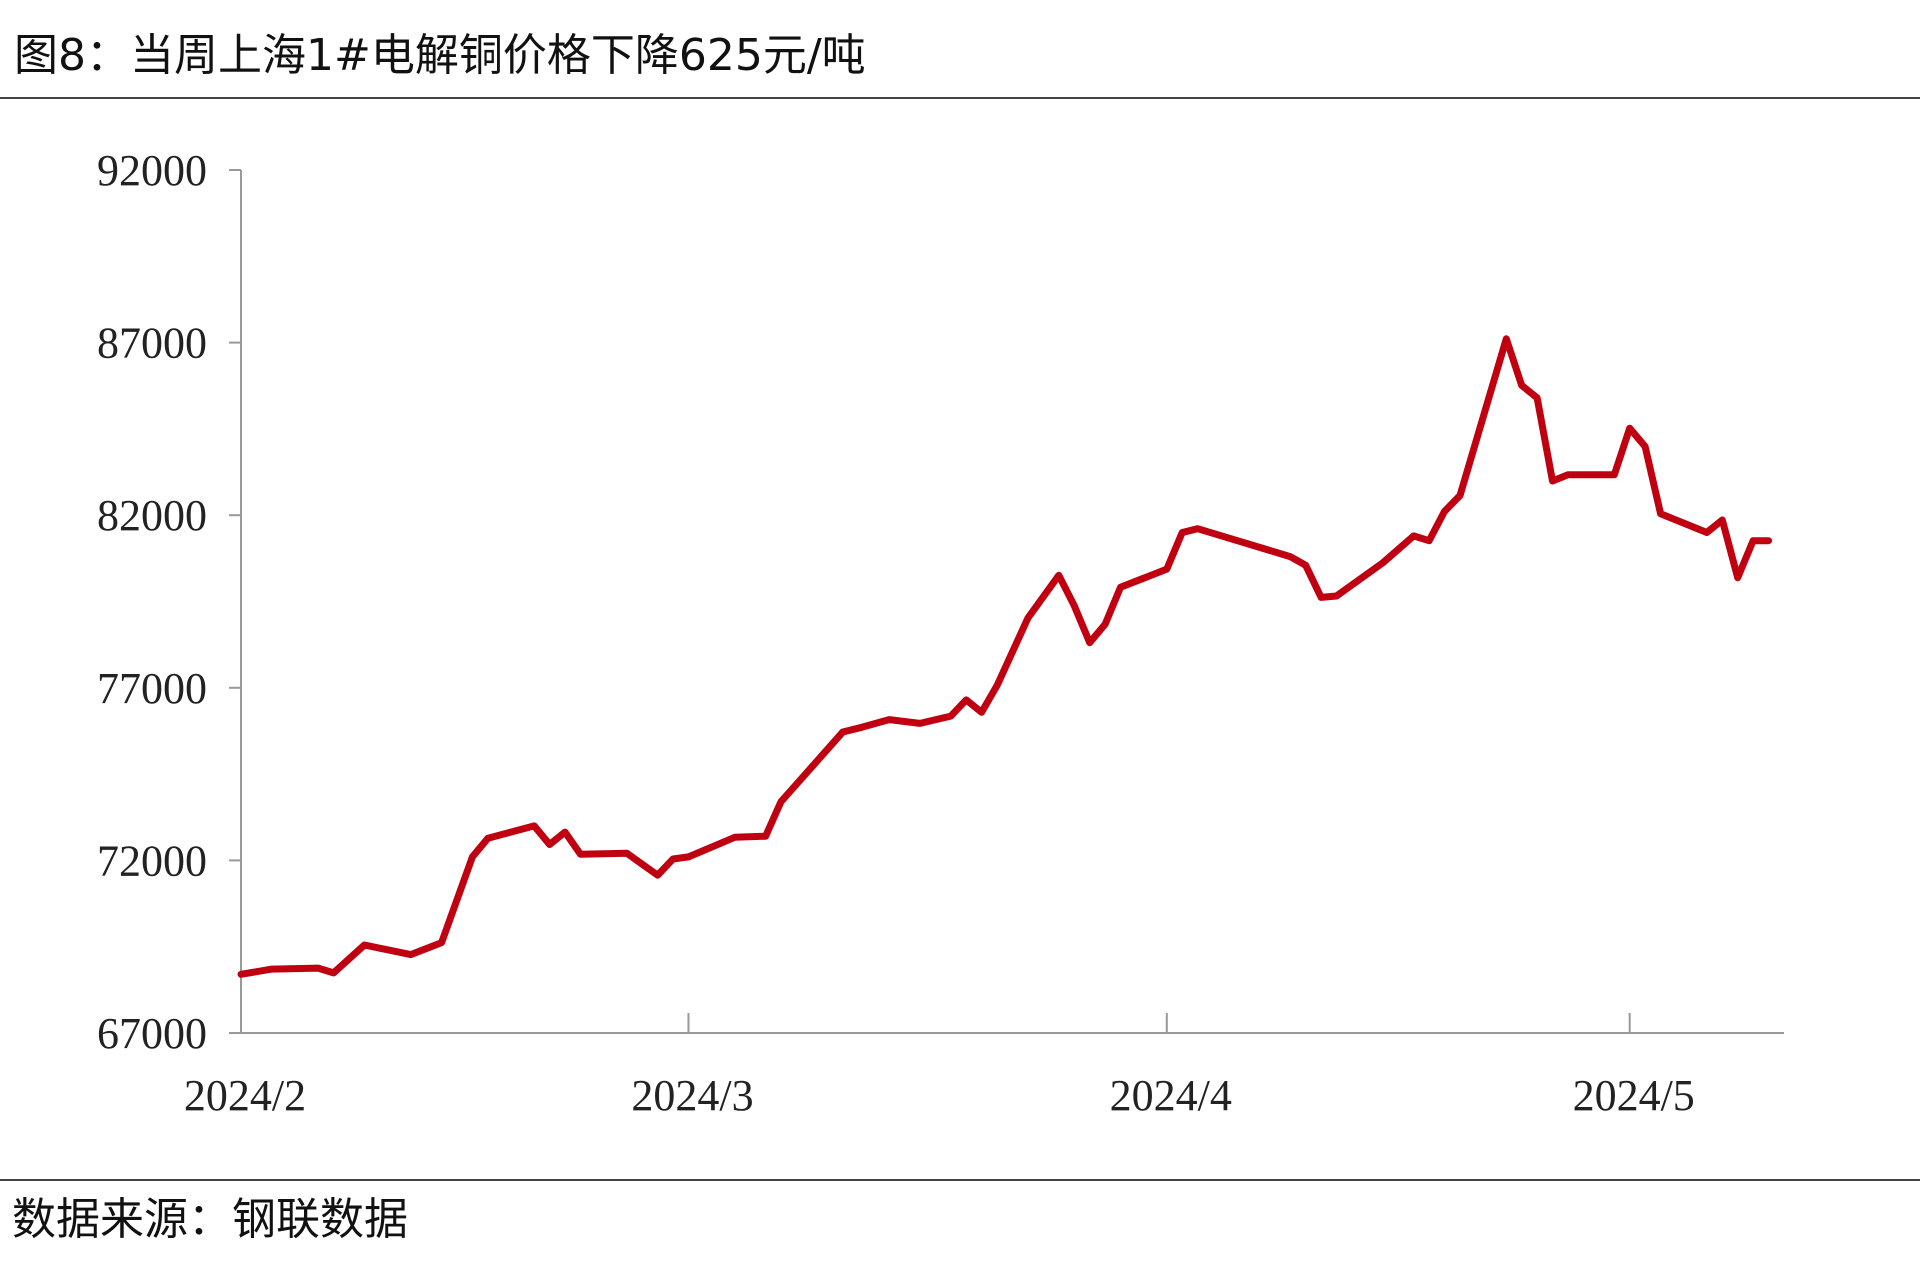  I want to click on source-note: 数据来源：钢联数据, so click(210, 1219).